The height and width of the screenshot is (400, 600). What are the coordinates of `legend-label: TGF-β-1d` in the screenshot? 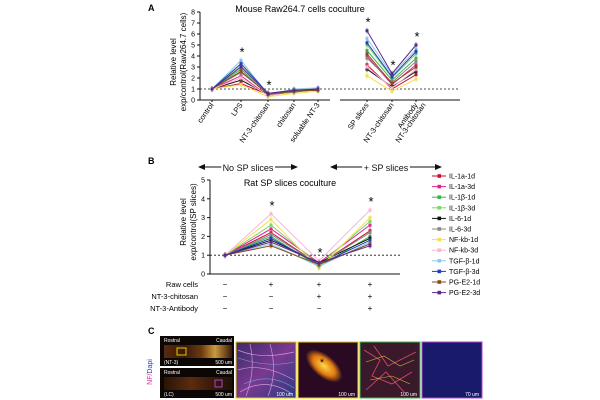 It's located at (464, 261).